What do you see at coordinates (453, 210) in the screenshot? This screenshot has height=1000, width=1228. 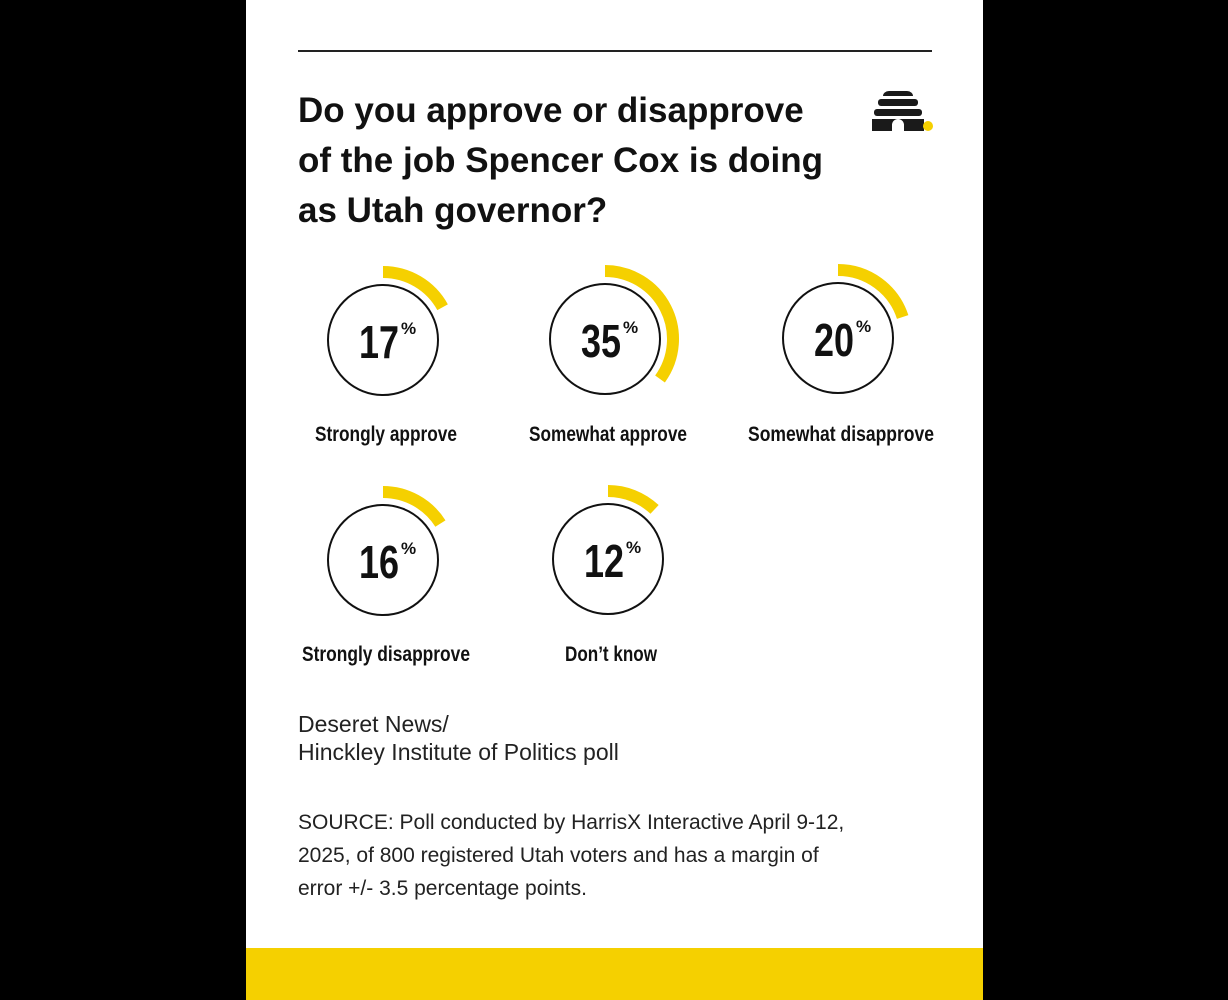 I see `title-line: as Utah governor?` at bounding box center [453, 210].